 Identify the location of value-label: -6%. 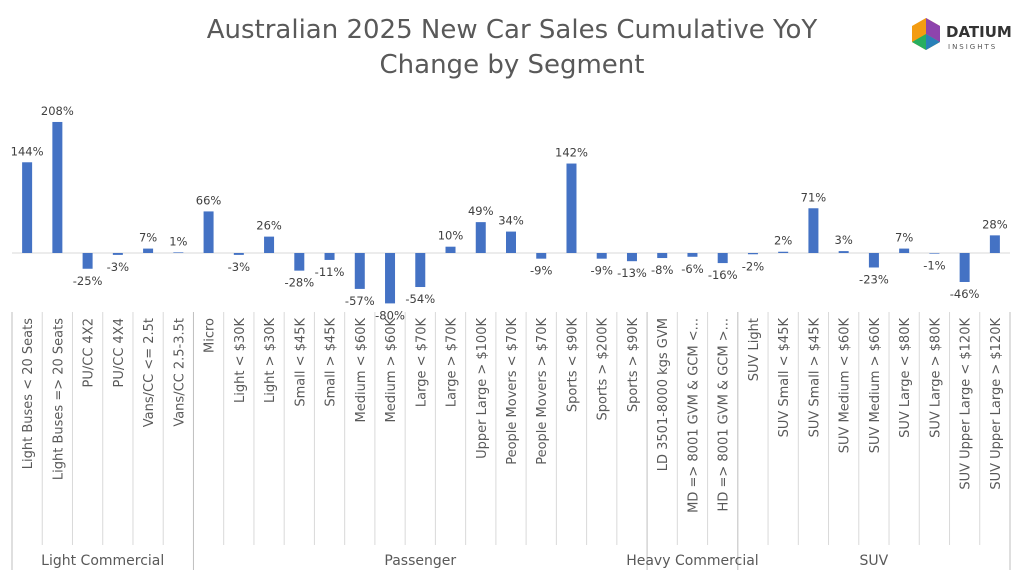
(692, 269).